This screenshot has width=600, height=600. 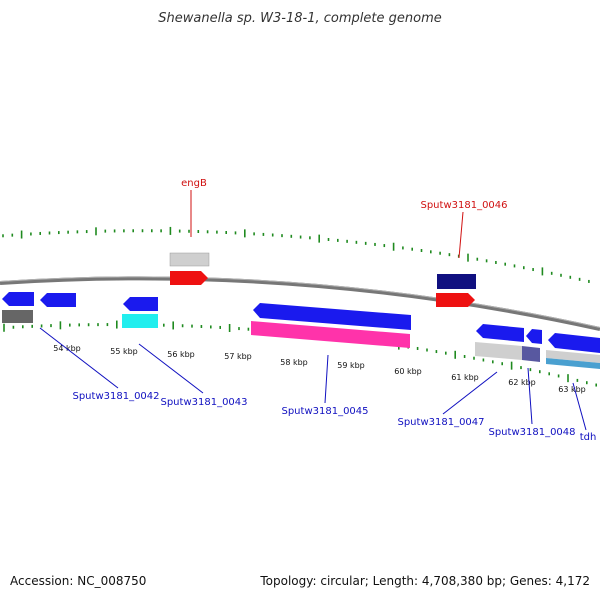 I want to click on upper-scale-ticks, so click(x=296, y=254).